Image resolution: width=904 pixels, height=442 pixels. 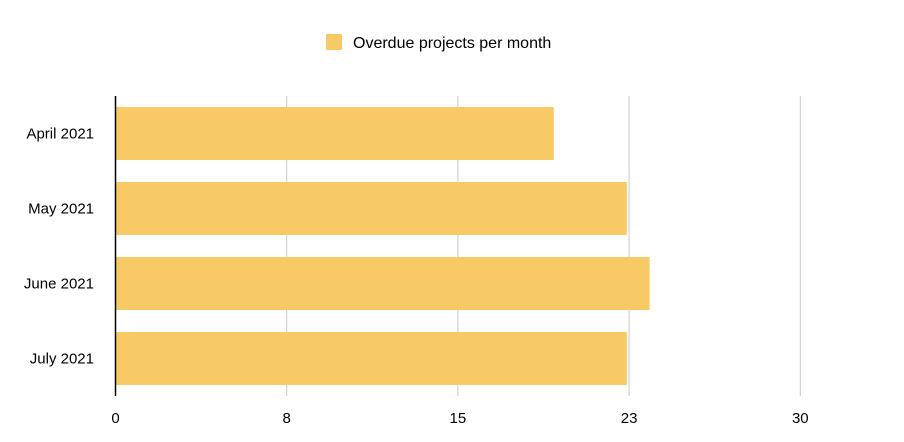 I want to click on x-tick-labels: 0 8 15 23 30, so click(x=459, y=418).